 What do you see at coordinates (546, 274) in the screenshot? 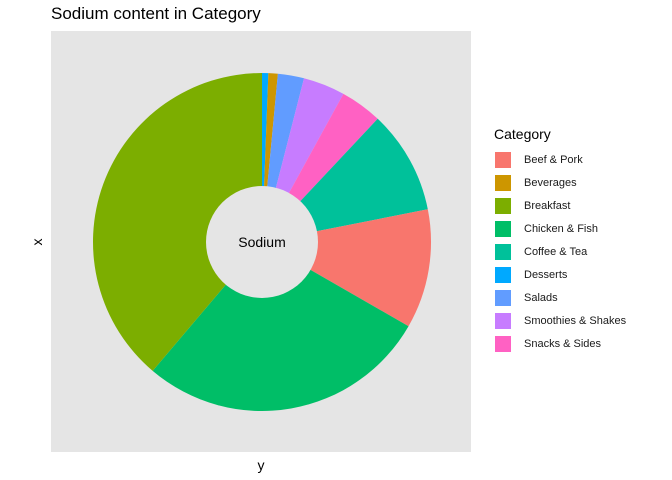
I see `legend-label: Desserts` at bounding box center [546, 274].